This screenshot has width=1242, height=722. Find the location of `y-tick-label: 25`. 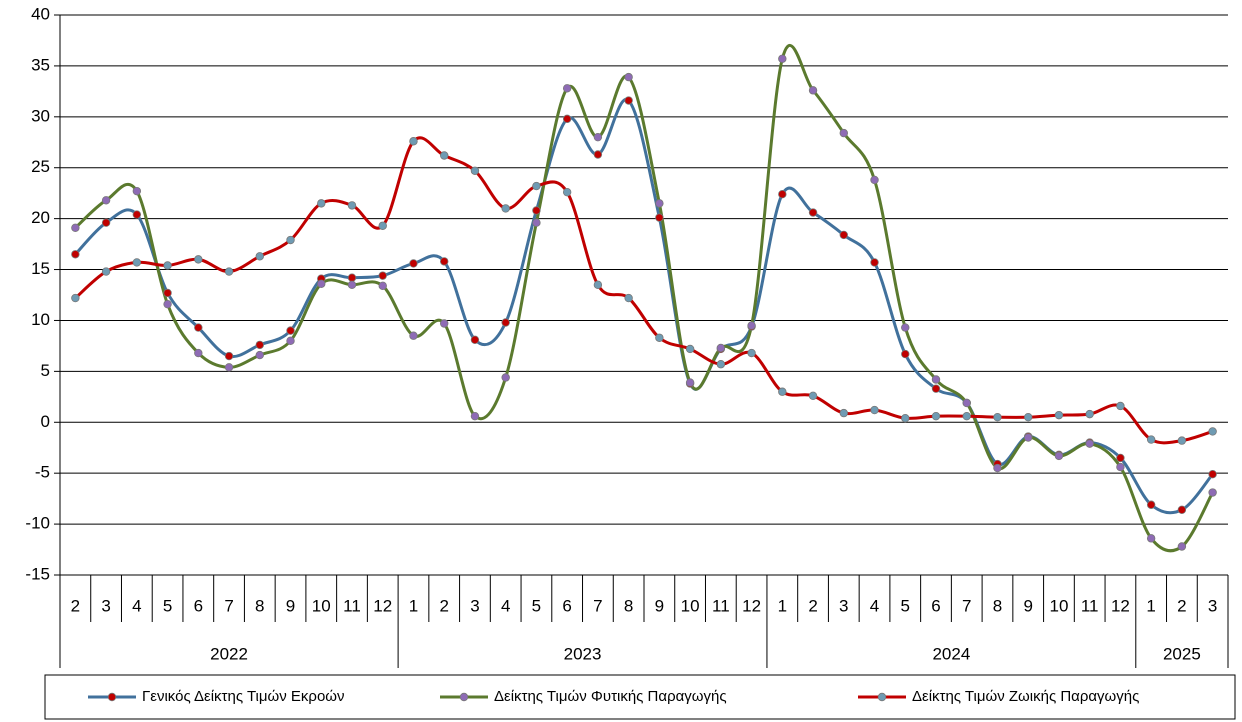

y-tick-label: 25 is located at coordinates (40, 166).